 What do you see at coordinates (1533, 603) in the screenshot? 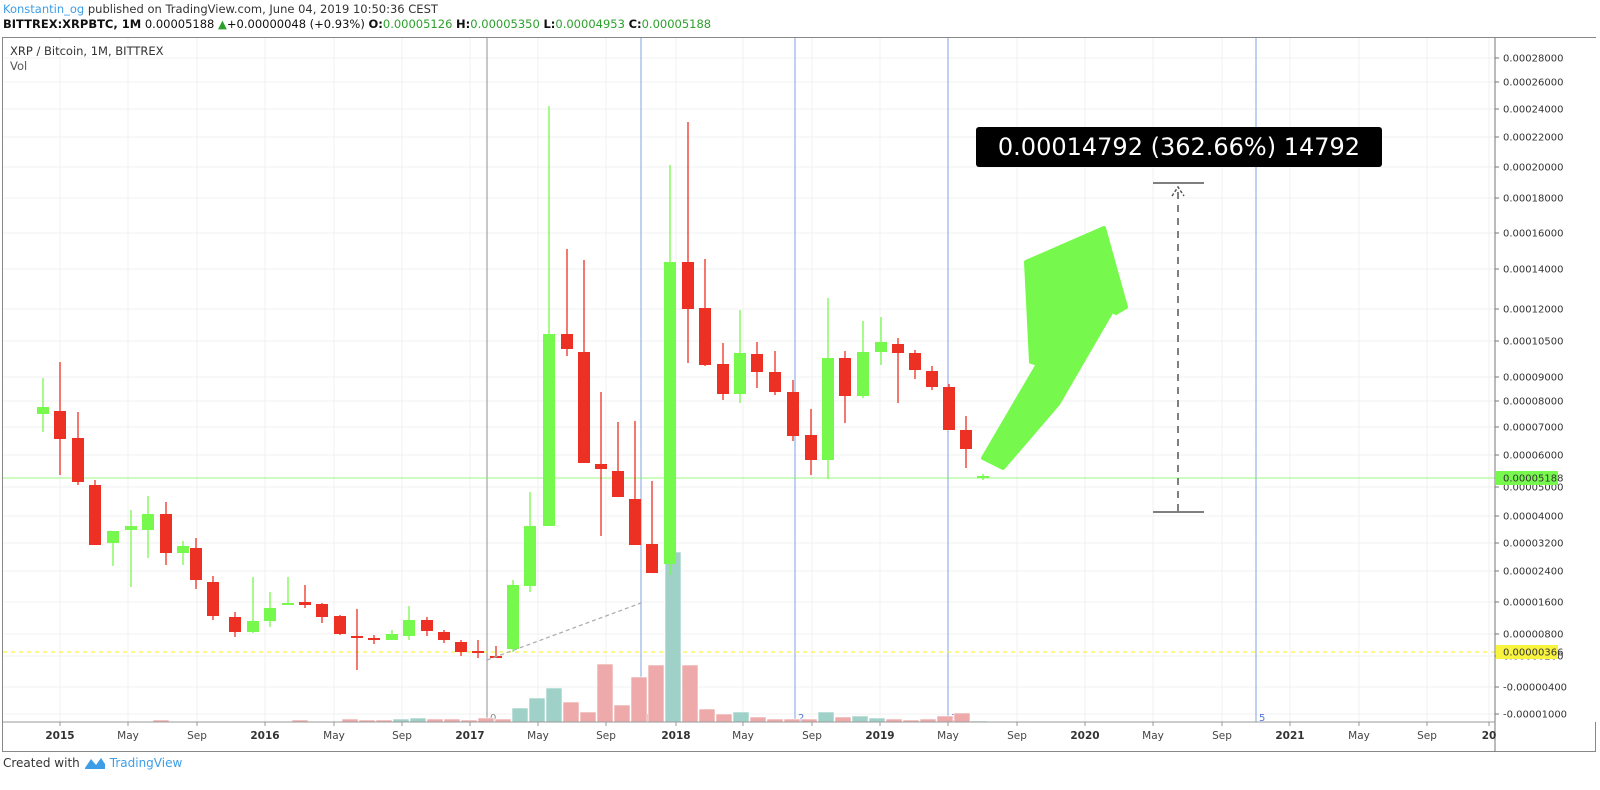
I see `price-tick-label: 0.00001600` at bounding box center [1533, 603].